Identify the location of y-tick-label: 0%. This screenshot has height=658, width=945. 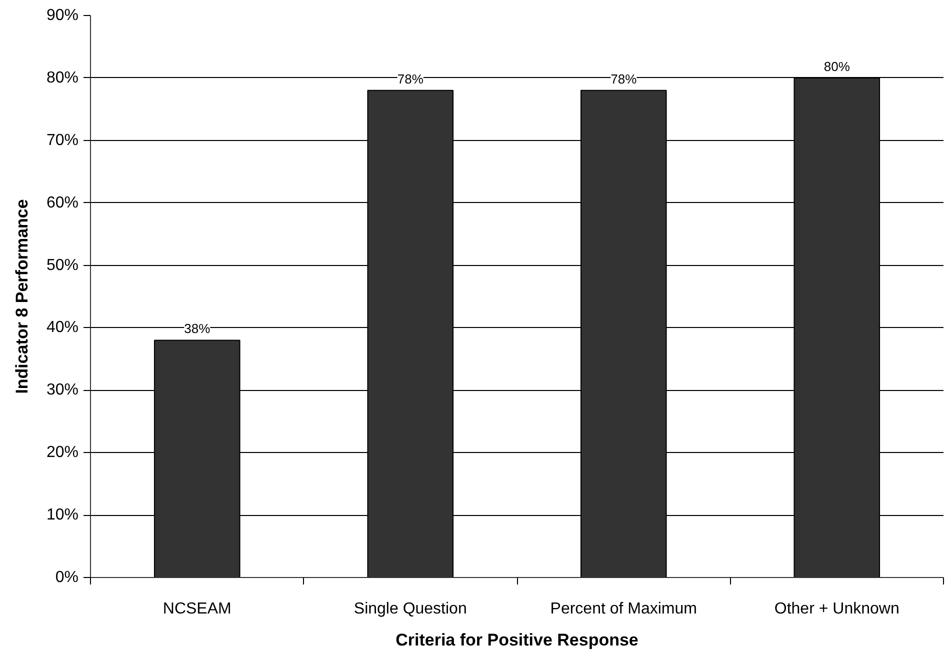
(66, 577).